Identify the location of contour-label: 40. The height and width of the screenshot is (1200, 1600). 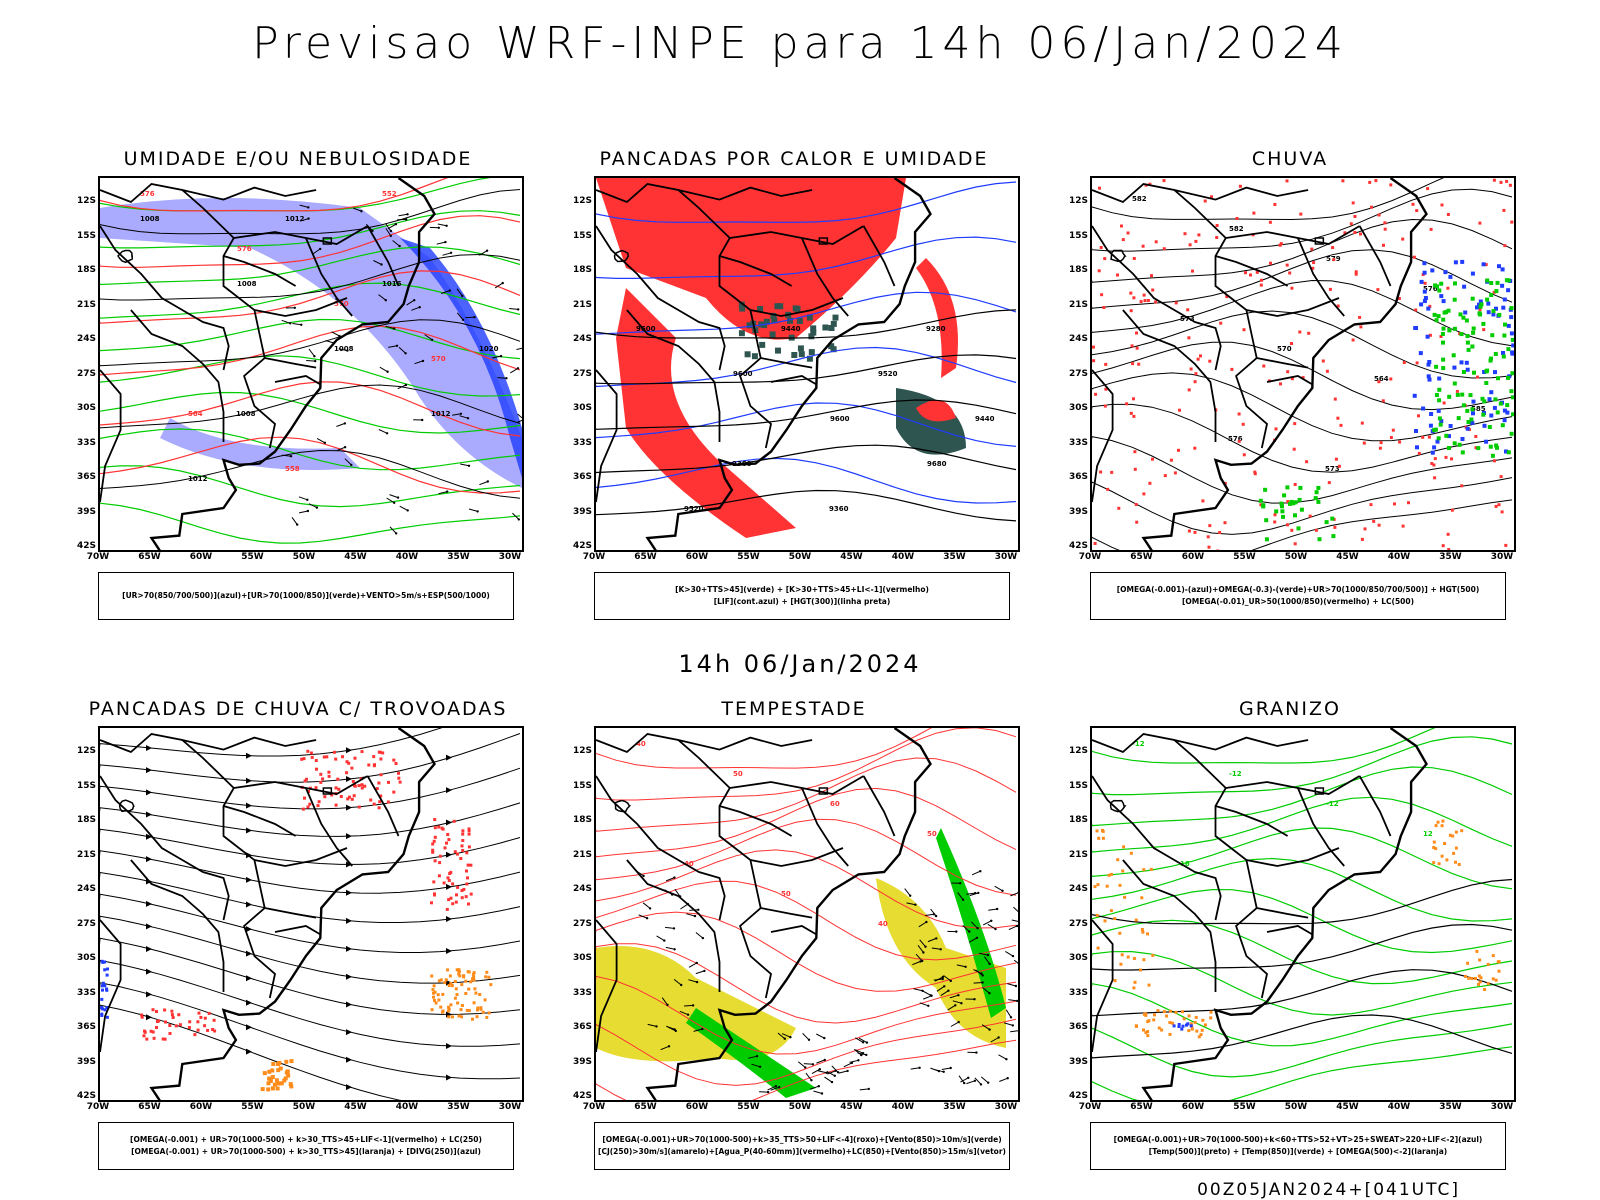
(689, 864).